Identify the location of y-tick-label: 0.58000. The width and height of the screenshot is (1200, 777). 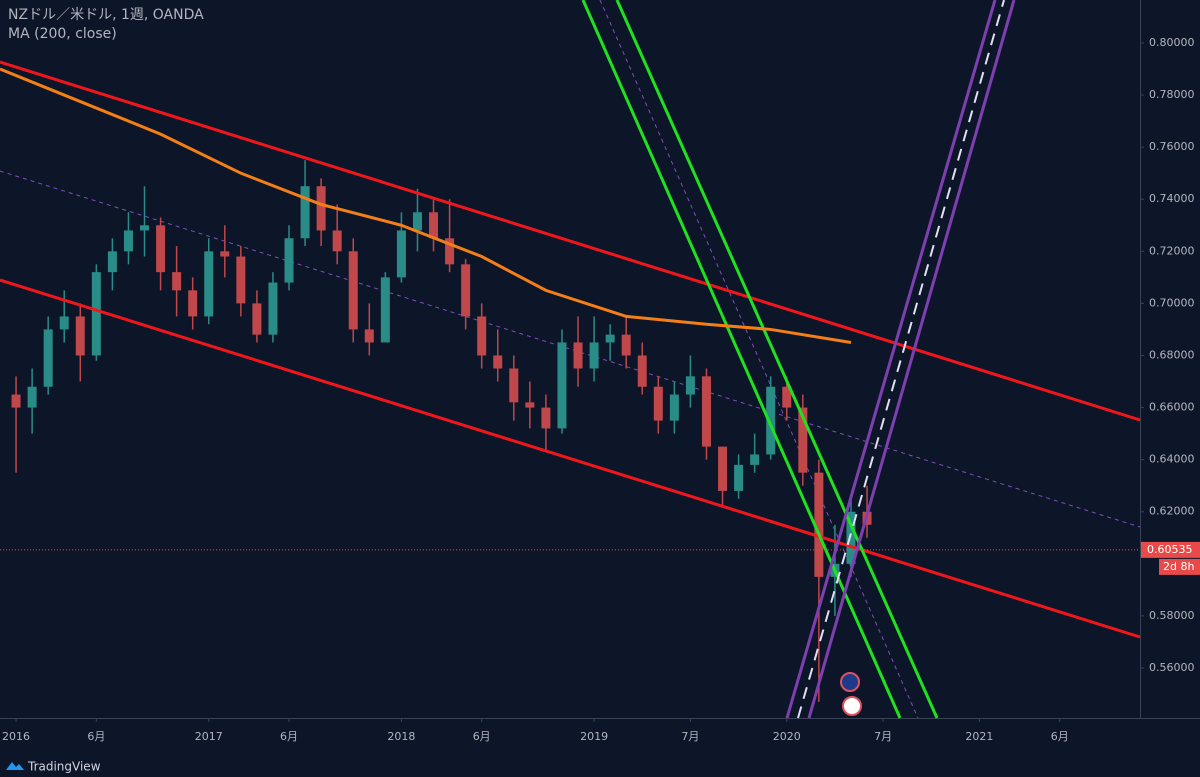
(1172, 615).